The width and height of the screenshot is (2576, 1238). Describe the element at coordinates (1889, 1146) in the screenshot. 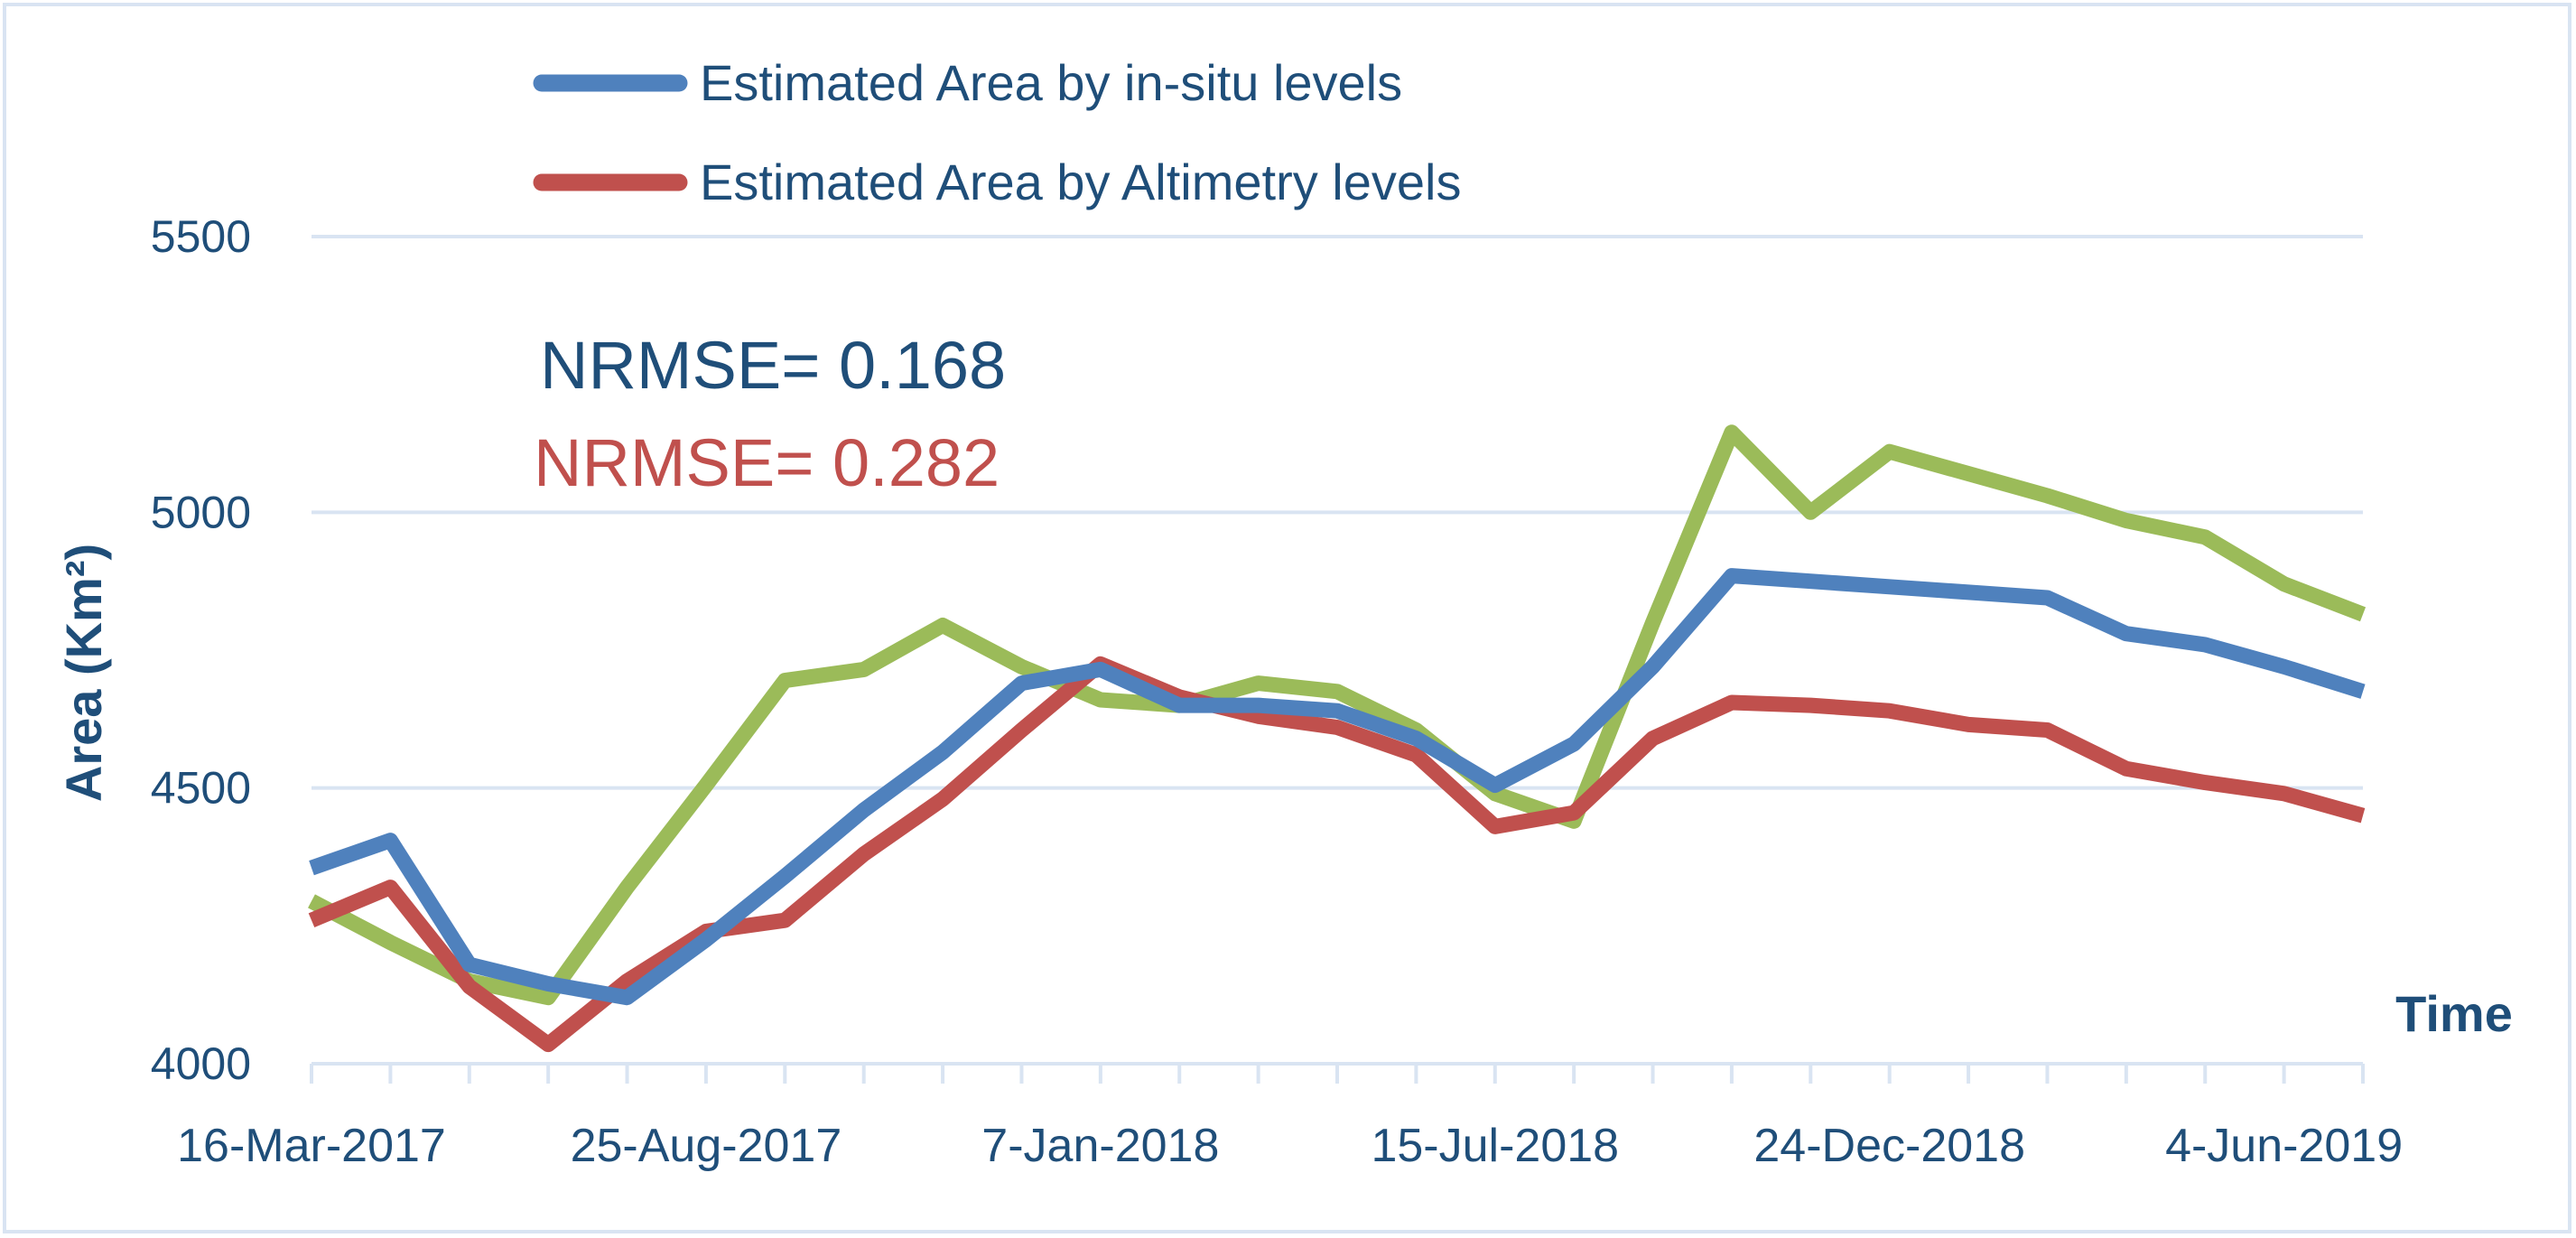

I see `x-tick-label: 24-Dec-2018` at that location.